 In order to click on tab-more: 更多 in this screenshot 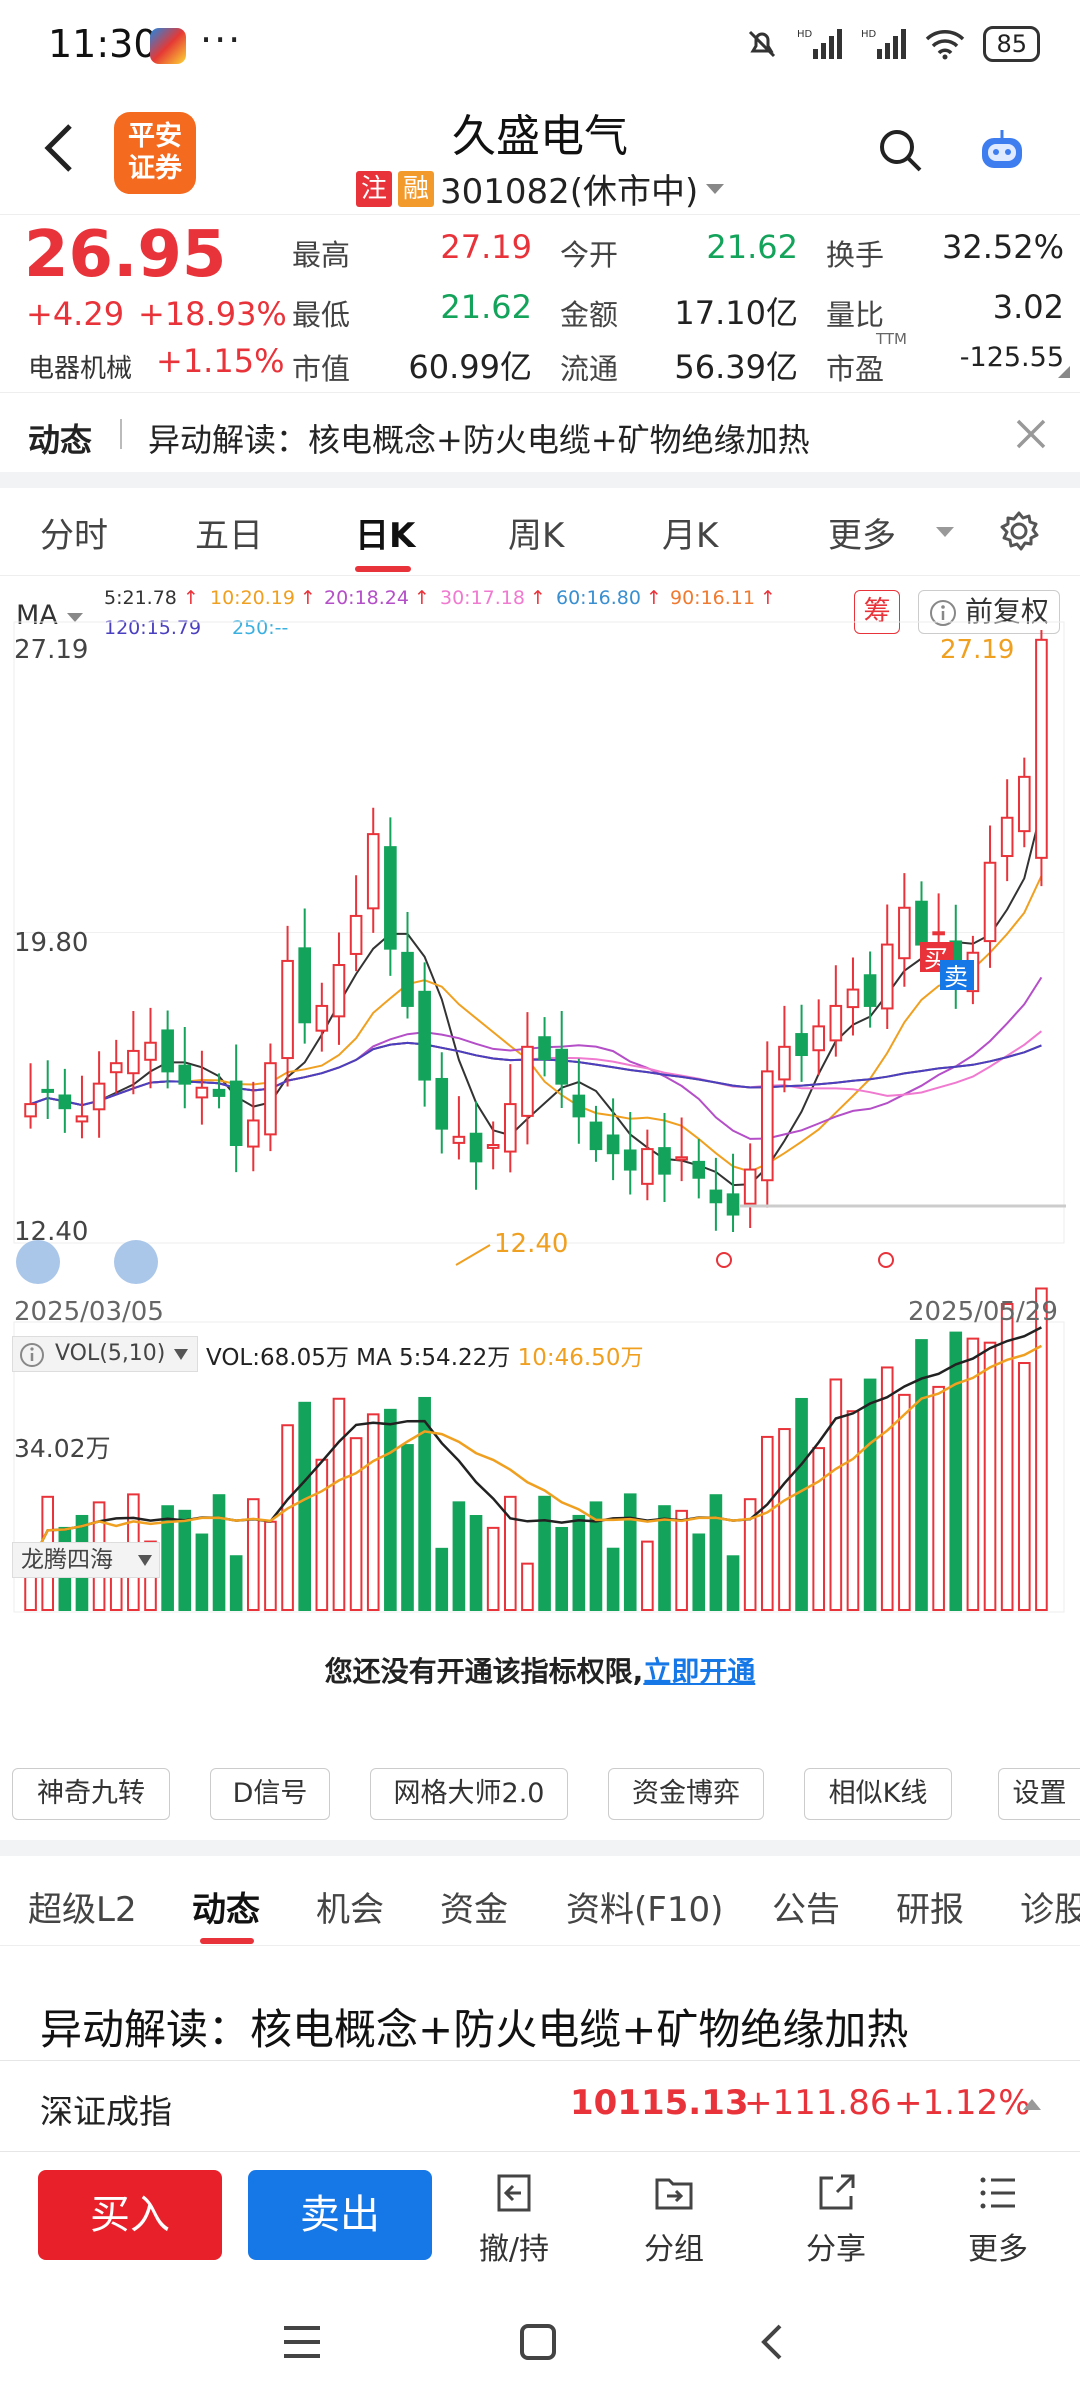, I will do `click(862, 536)`.